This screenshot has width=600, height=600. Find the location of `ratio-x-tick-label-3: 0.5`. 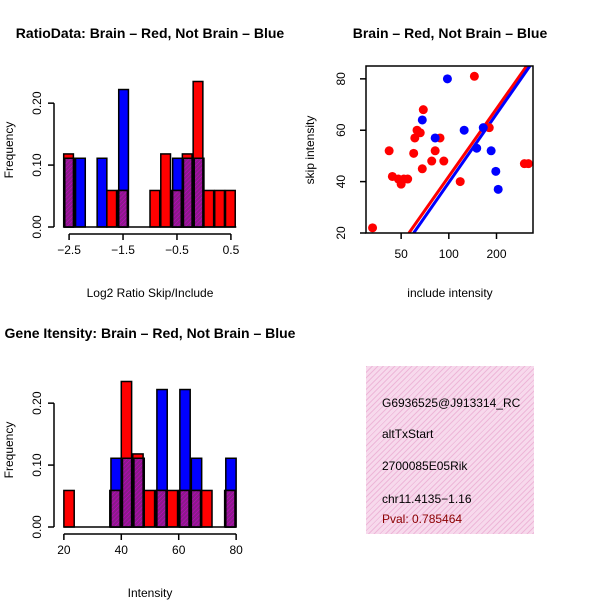

ratio-x-tick-label-3: 0.5 is located at coordinates (231, 250).